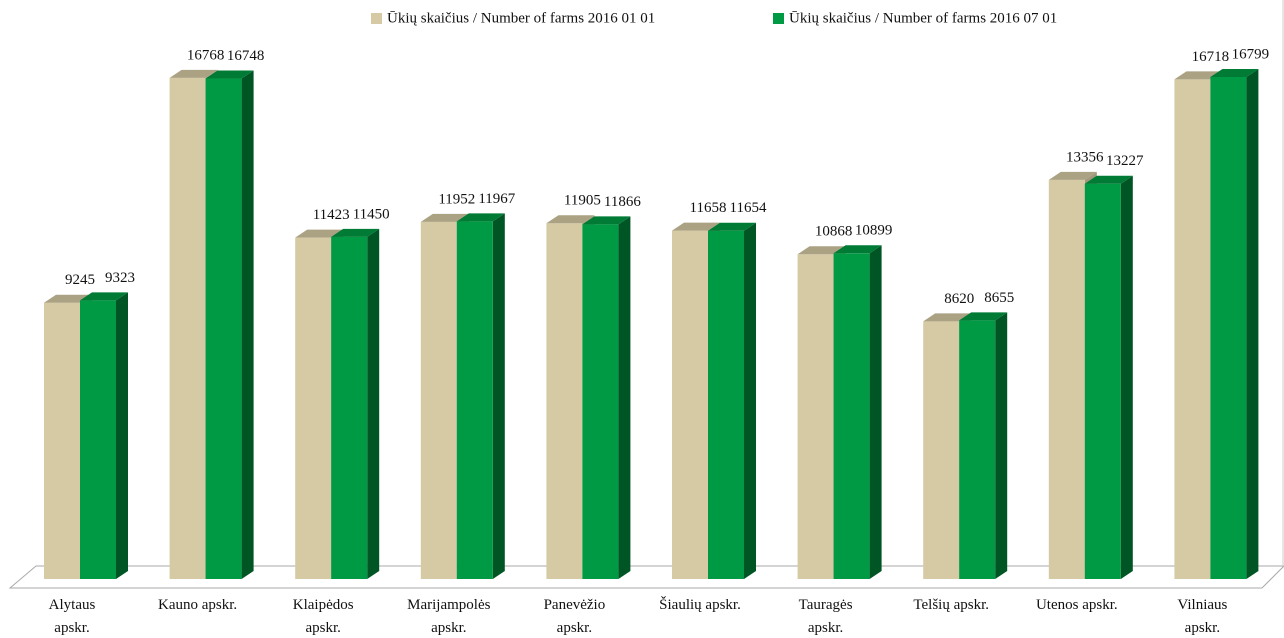 Image resolution: width=1284 pixels, height=638 pixels. I want to click on value-label: 13227, so click(1125, 161).